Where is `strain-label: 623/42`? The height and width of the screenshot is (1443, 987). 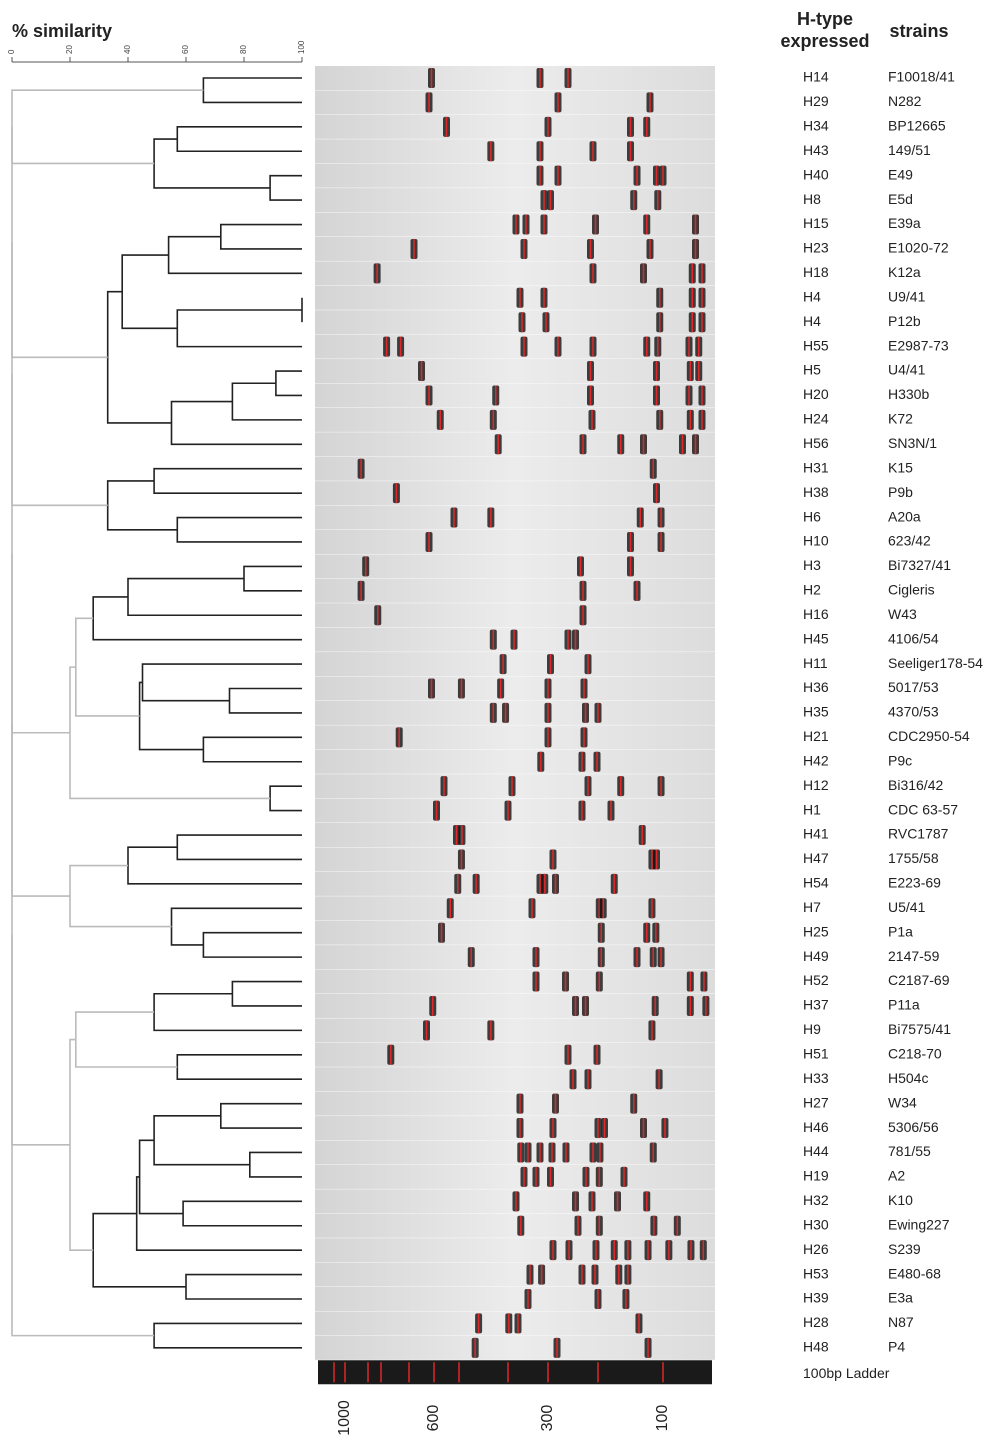 strain-label: 623/42 is located at coordinates (909, 541).